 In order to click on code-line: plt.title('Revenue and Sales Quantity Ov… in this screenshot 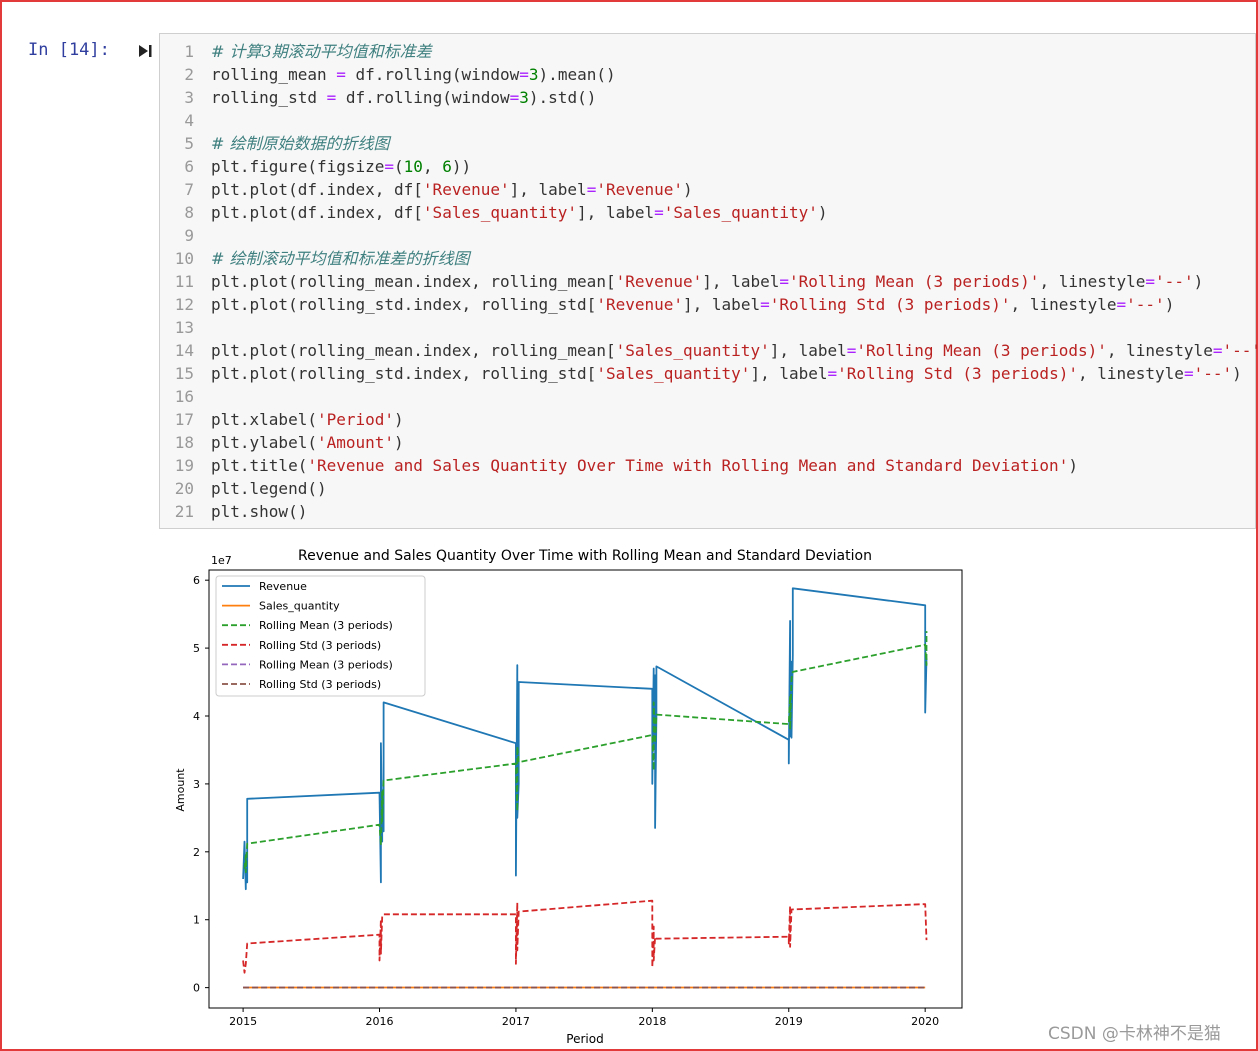, I will do `click(734, 465)`.